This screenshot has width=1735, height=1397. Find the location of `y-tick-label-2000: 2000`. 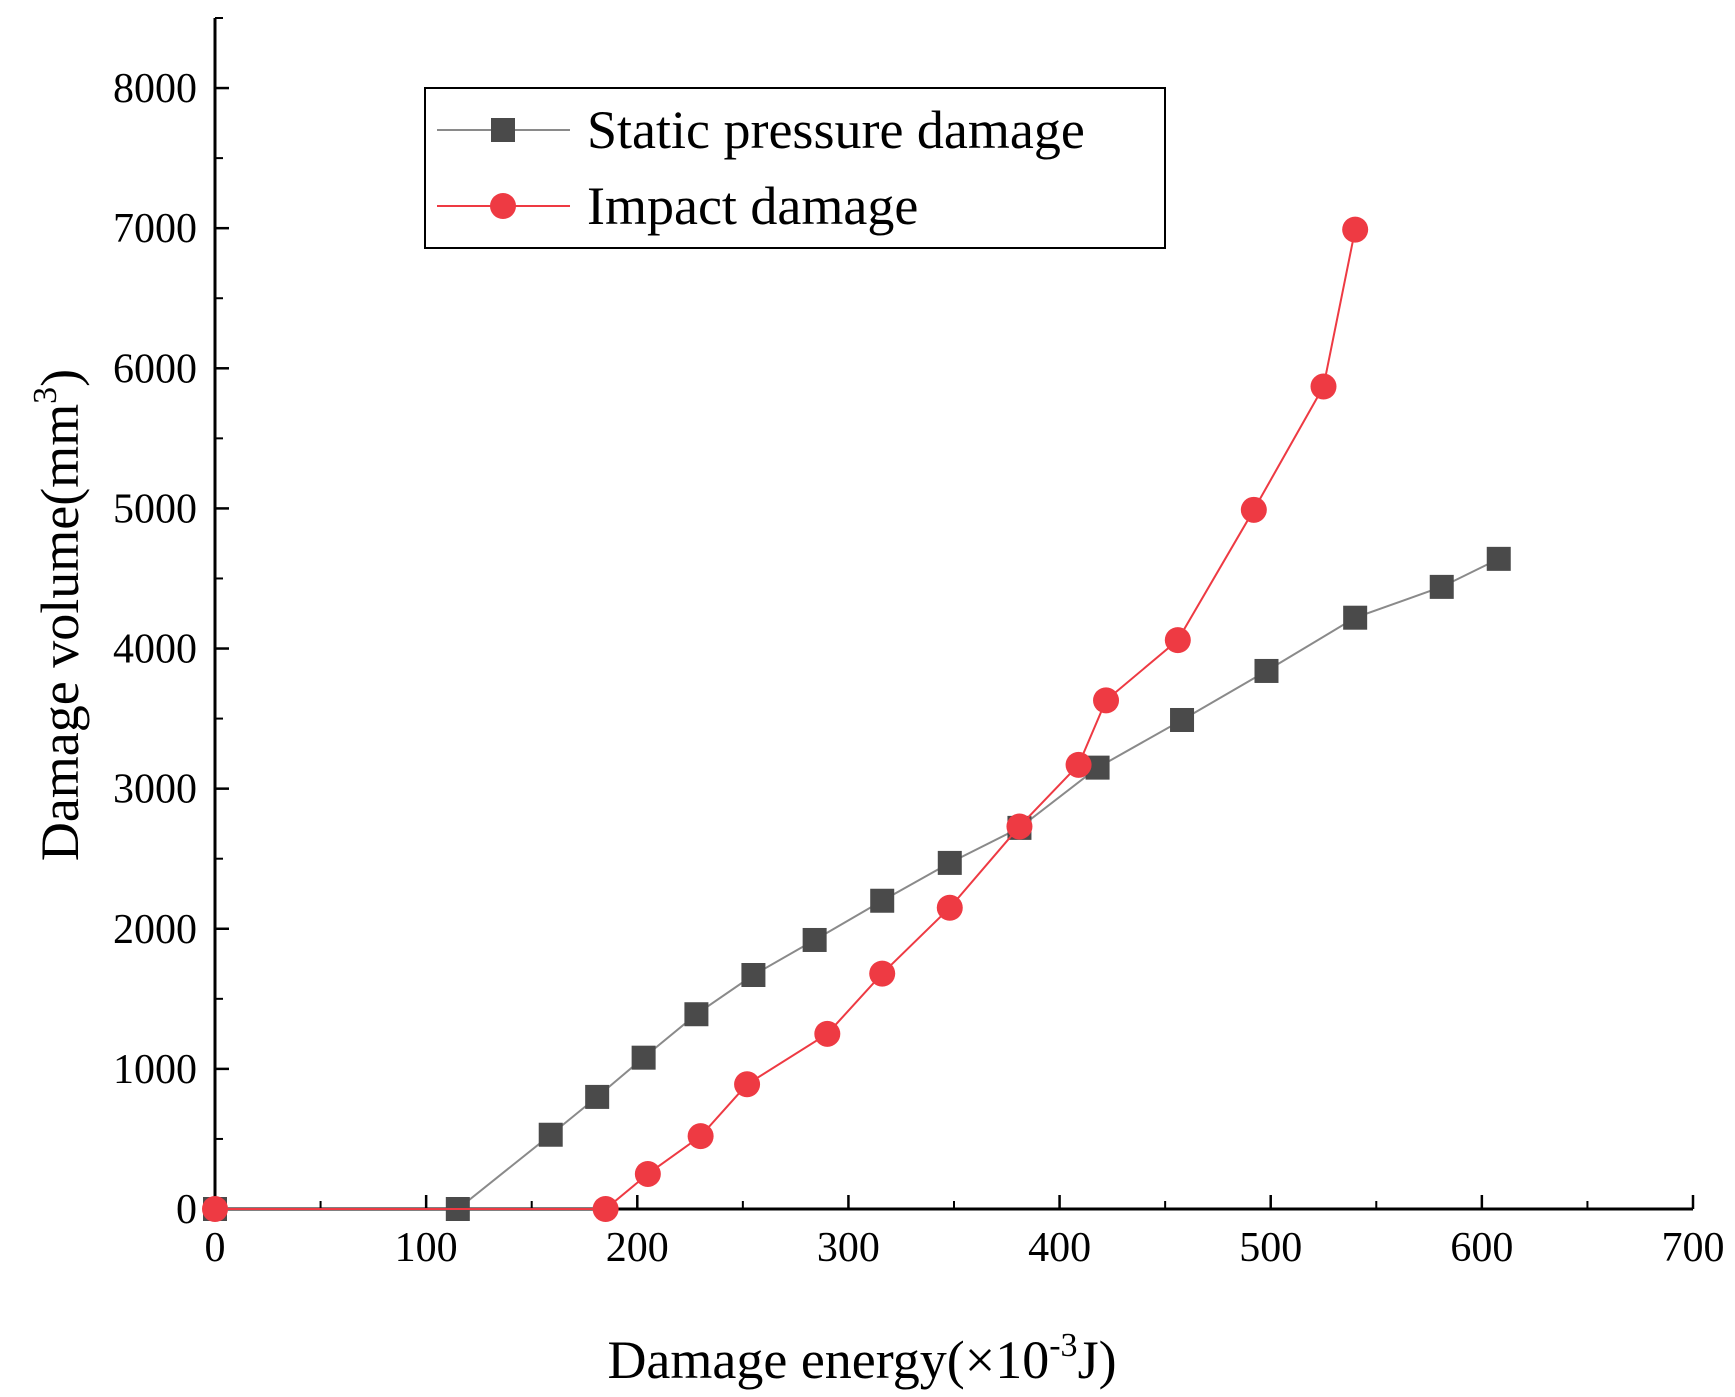

y-tick-label-2000: 2000 is located at coordinates (155, 930).